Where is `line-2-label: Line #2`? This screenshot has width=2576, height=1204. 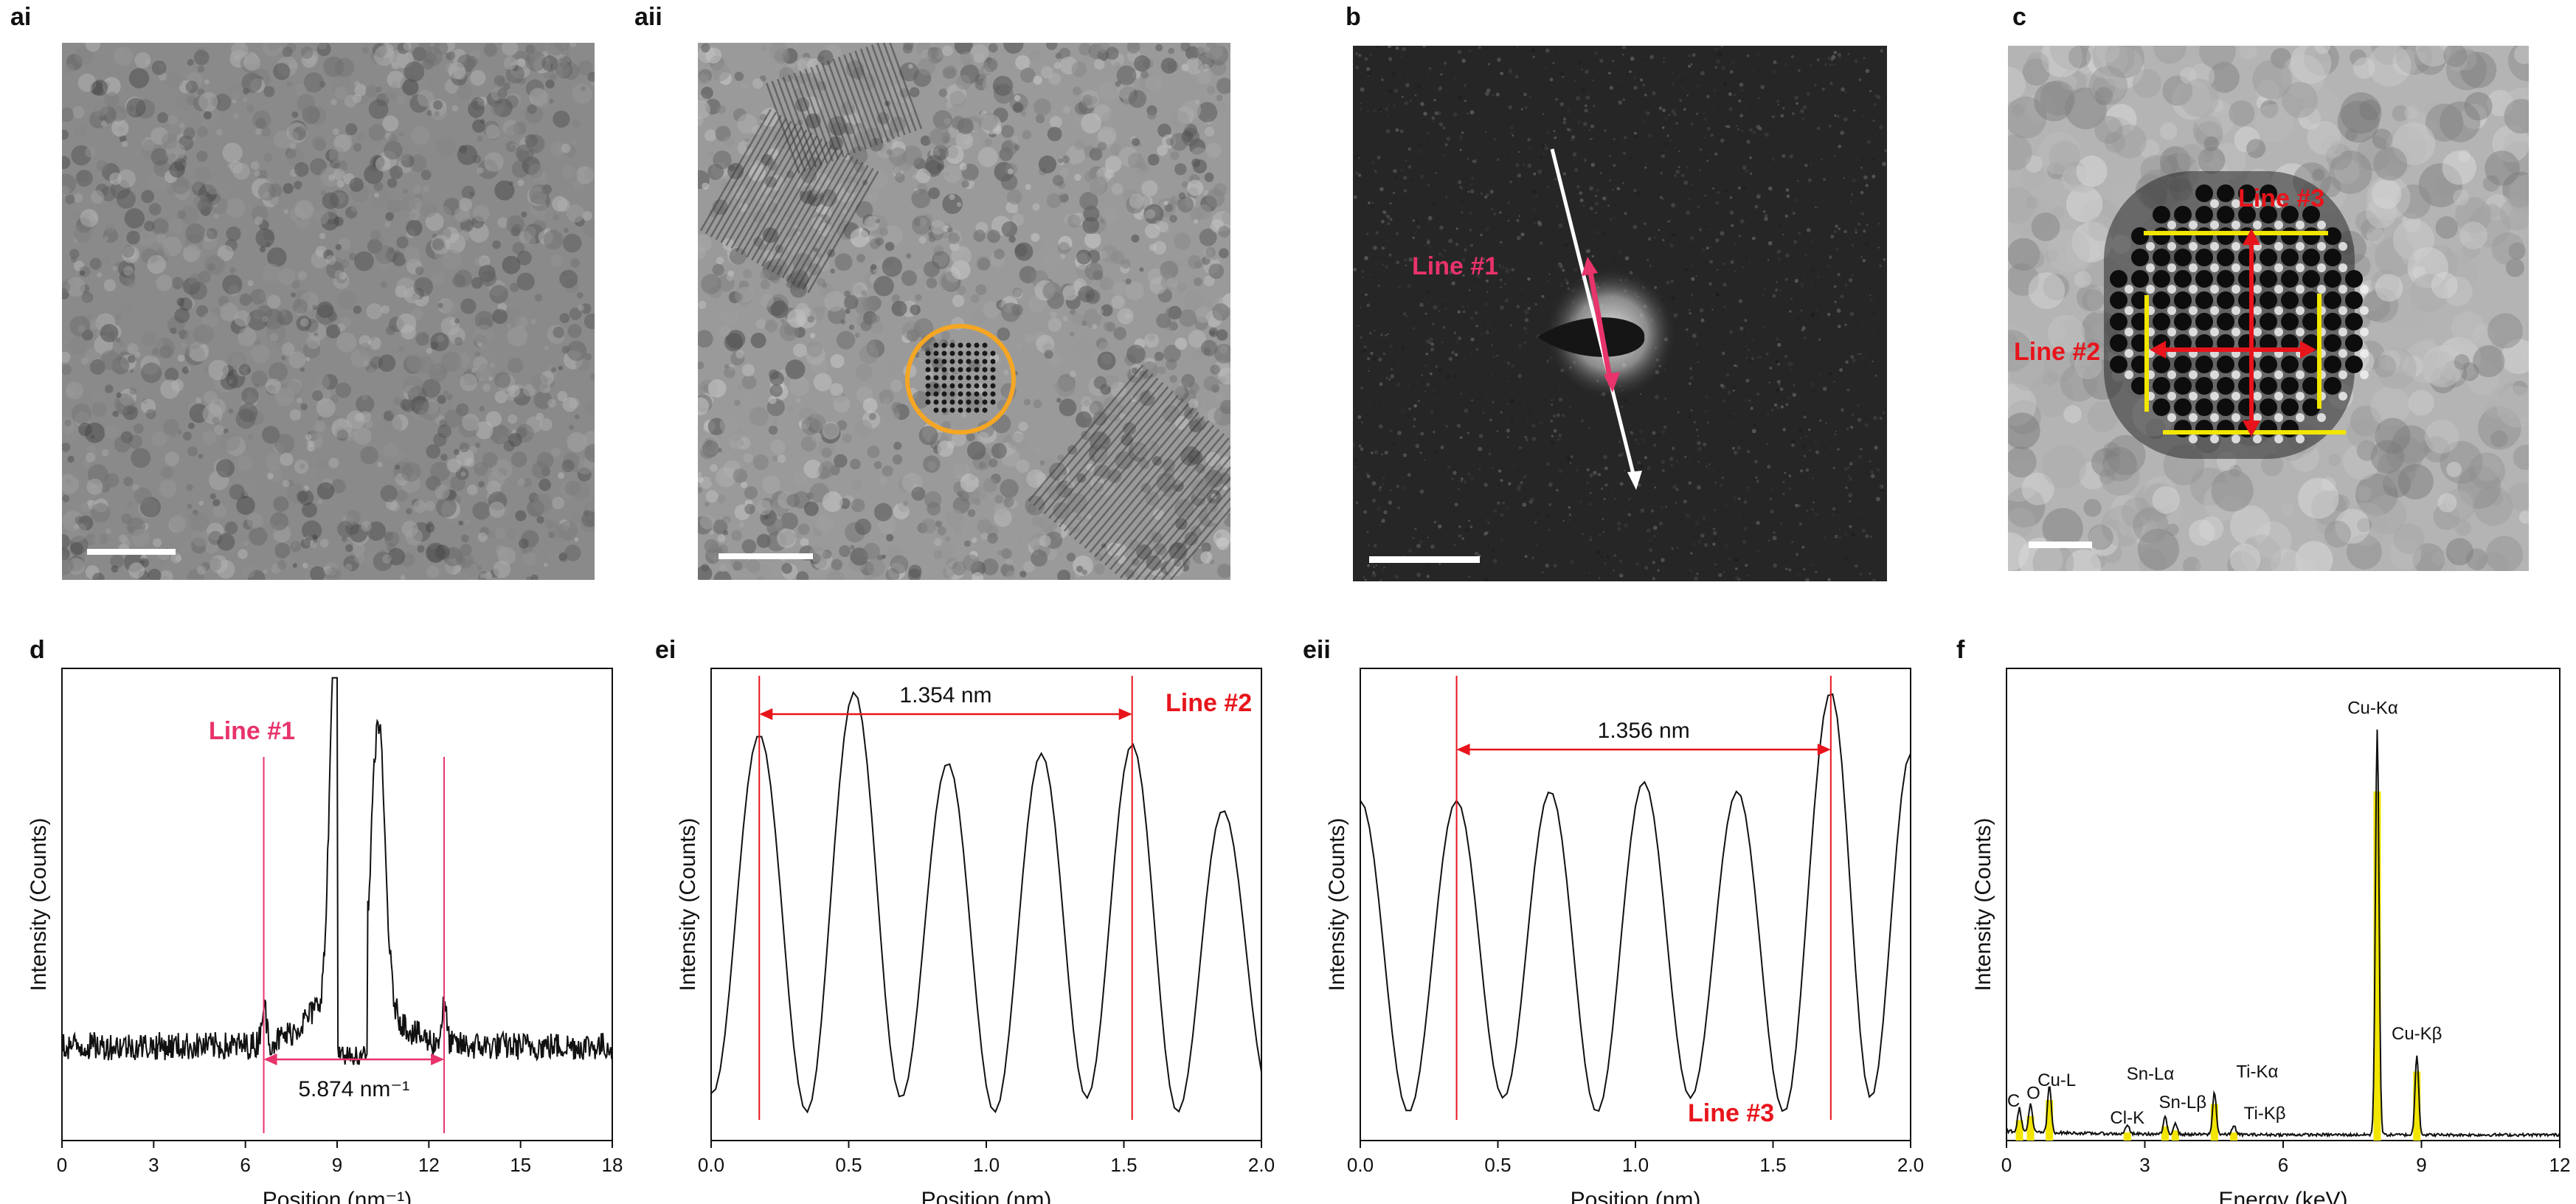 line-2-label: Line #2 is located at coordinates (1209, 703).